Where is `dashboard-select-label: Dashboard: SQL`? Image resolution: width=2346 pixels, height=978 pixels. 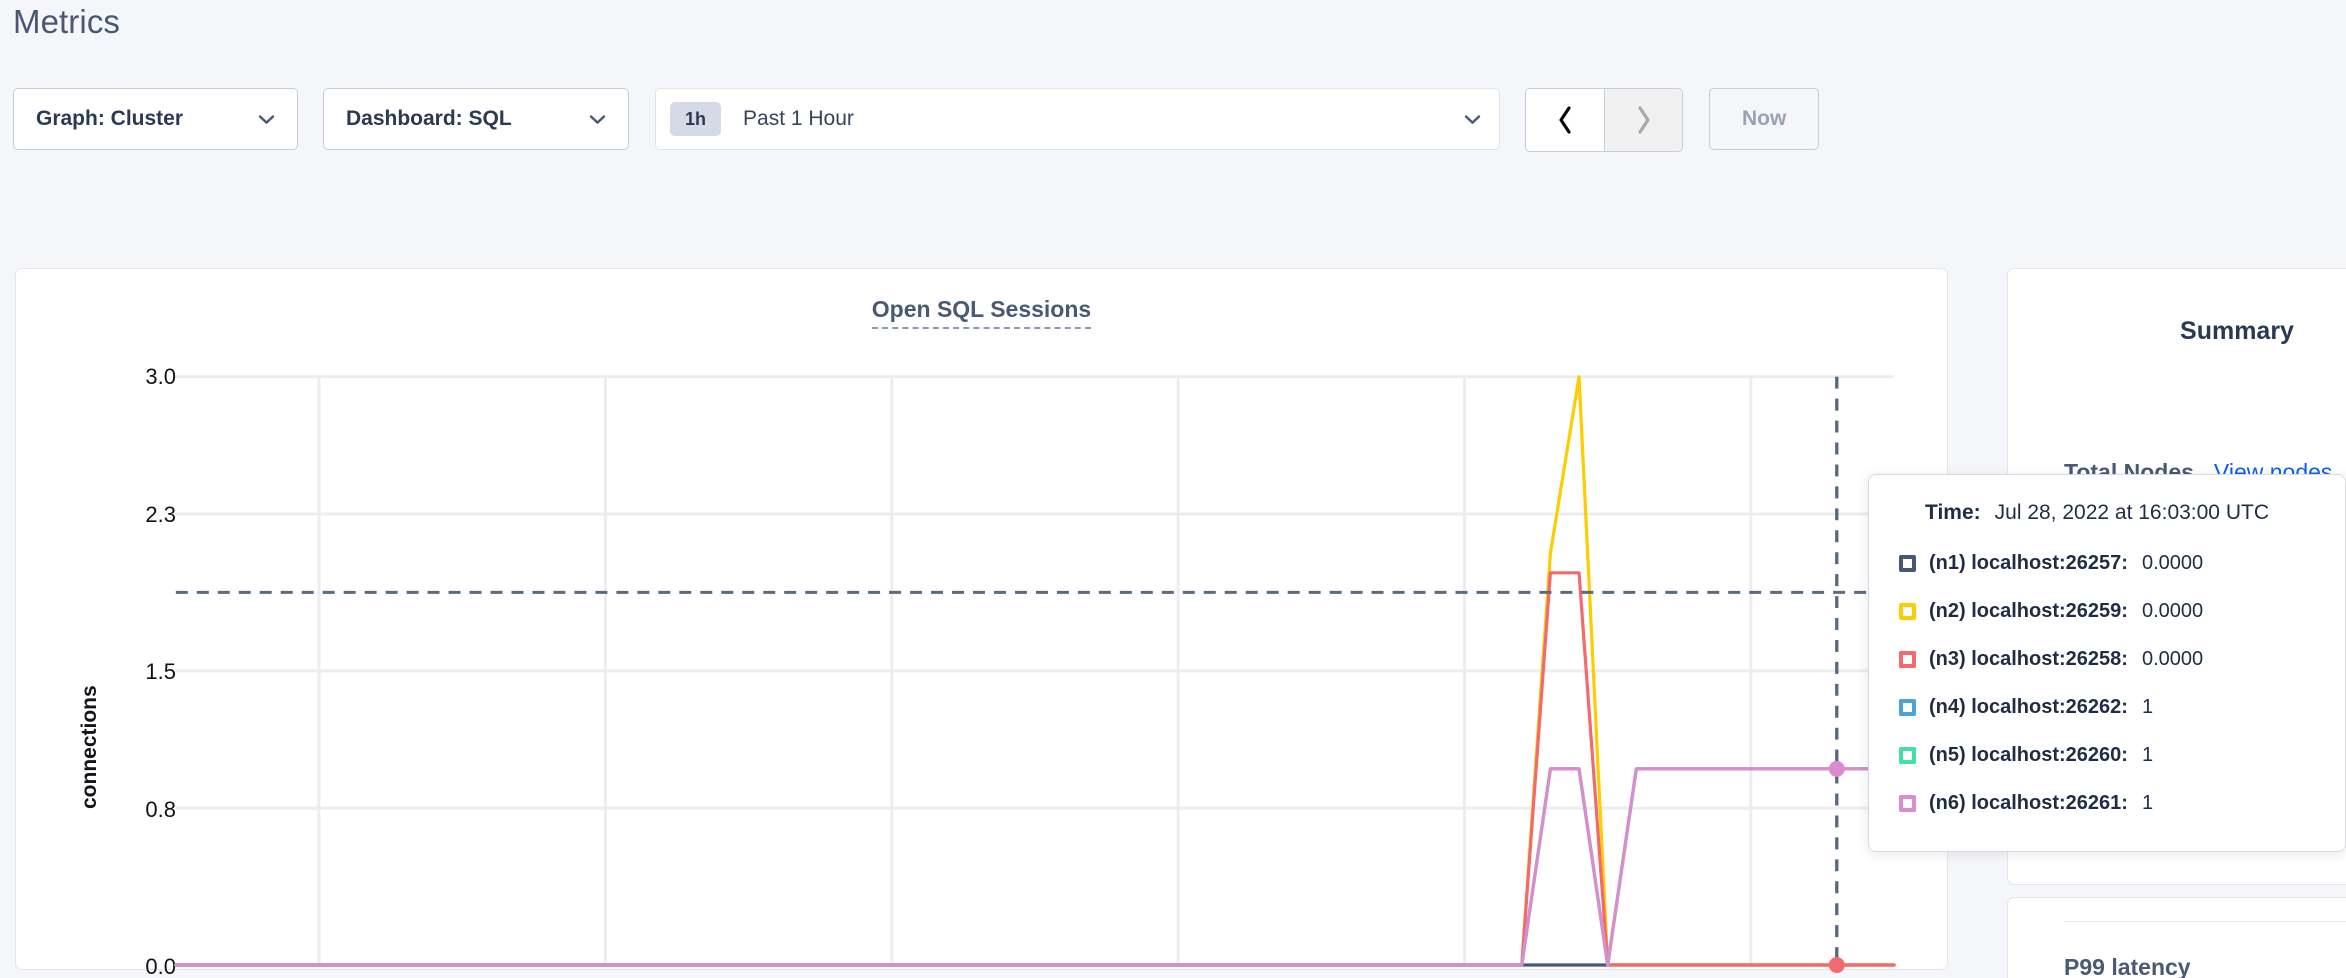
dashboard-select-label: Dashboard: SQL is located at coordinates (429, 118).